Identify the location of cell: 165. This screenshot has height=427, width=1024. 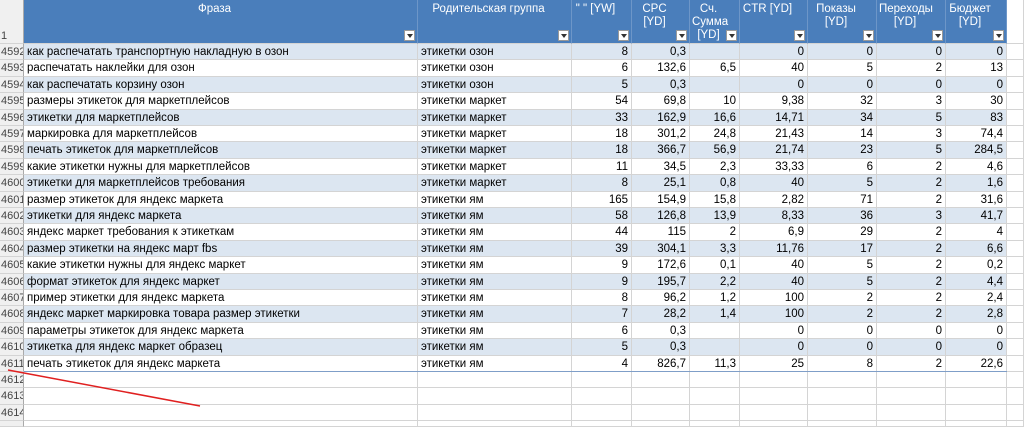
(602, 199).